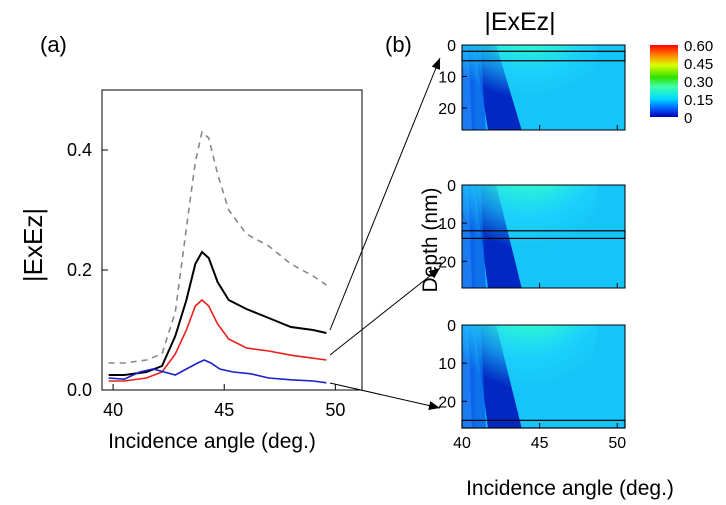  I want to click on colorbar-tick-label: 0.15, so click(698, 100).